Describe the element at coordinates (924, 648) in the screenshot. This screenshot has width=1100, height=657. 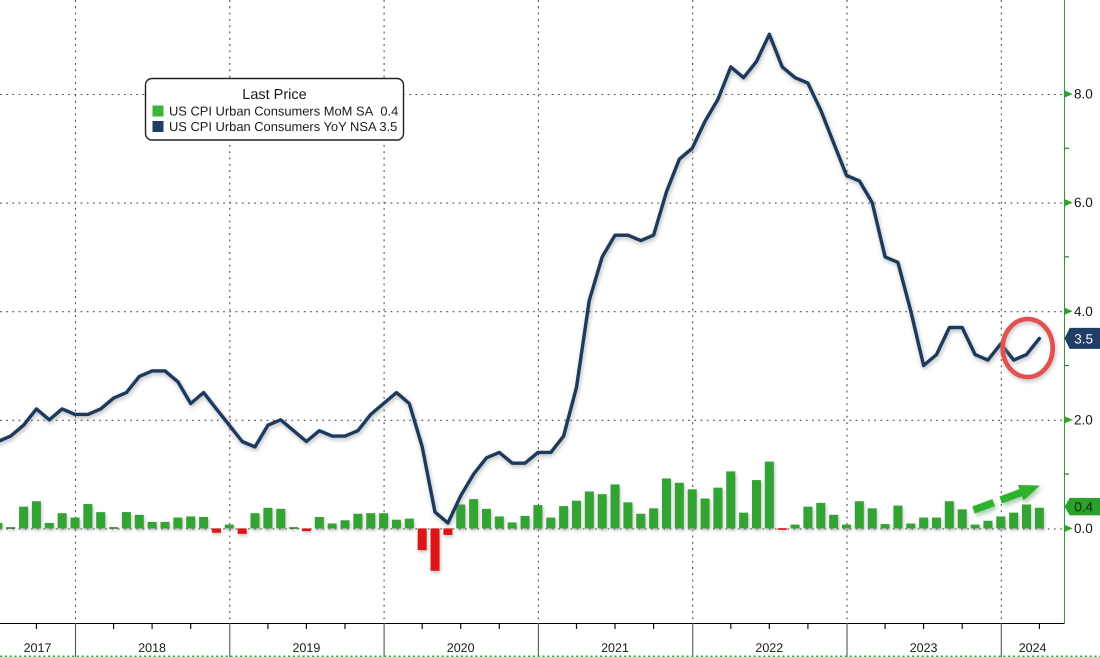
I see `svg-text: 2023` at that location.